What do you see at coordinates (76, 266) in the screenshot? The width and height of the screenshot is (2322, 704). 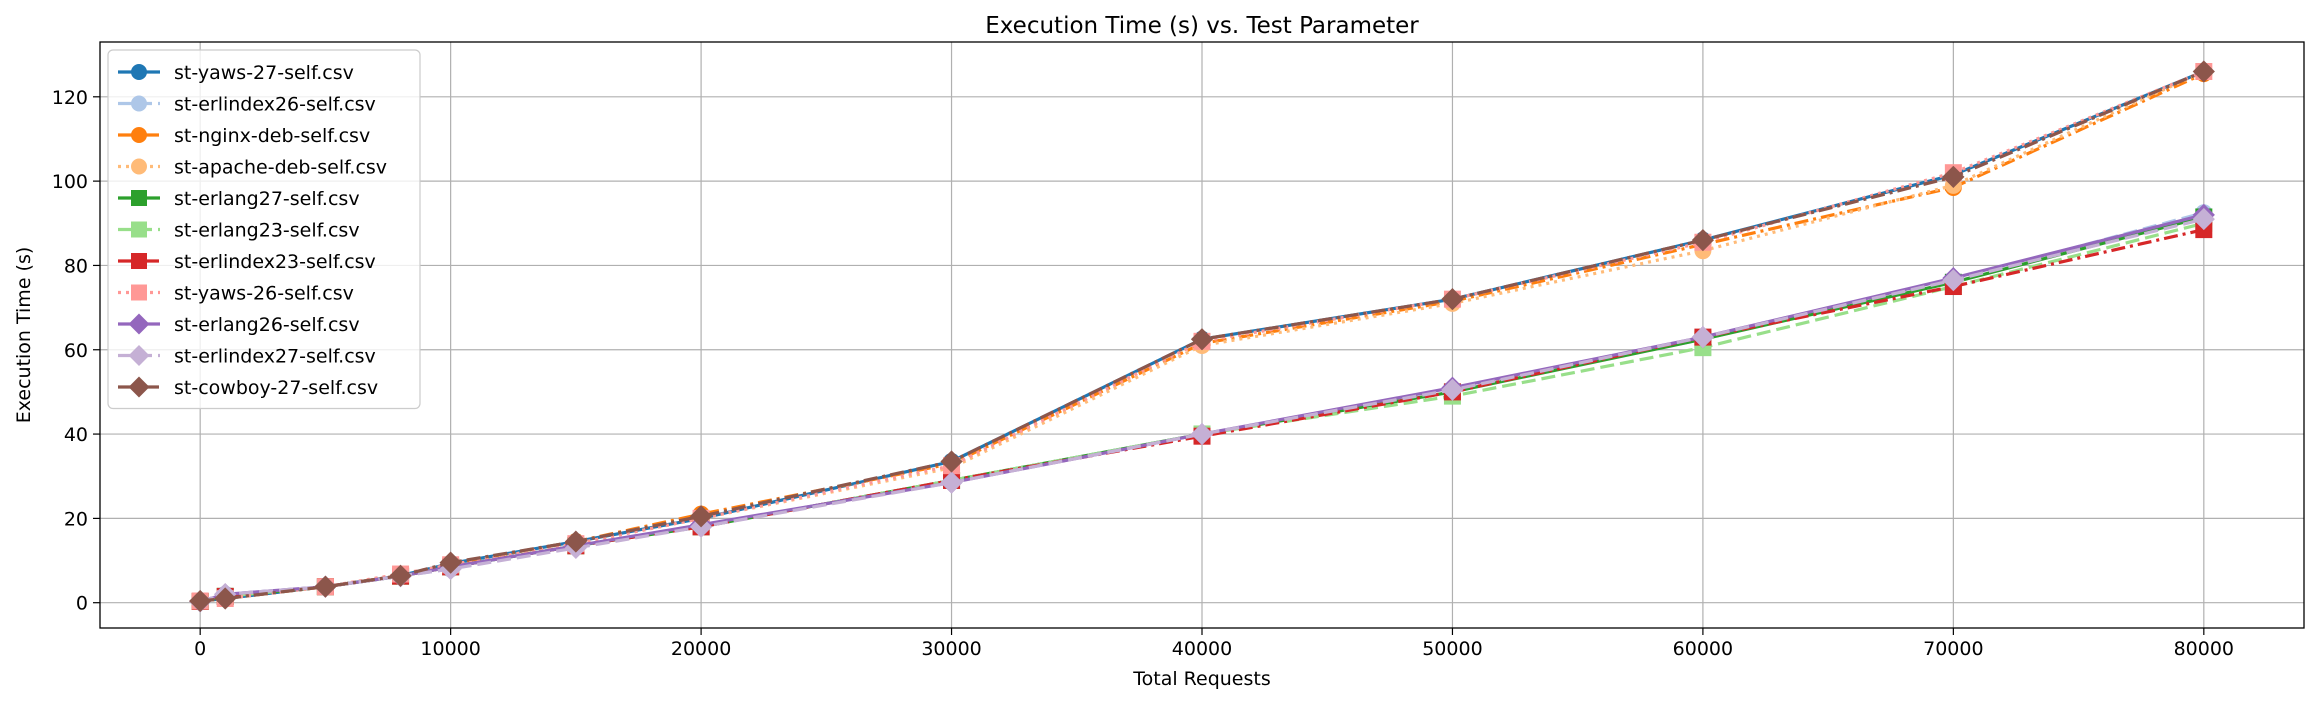 I see `y-tick-label: 80` at bounding box center [76, 266].